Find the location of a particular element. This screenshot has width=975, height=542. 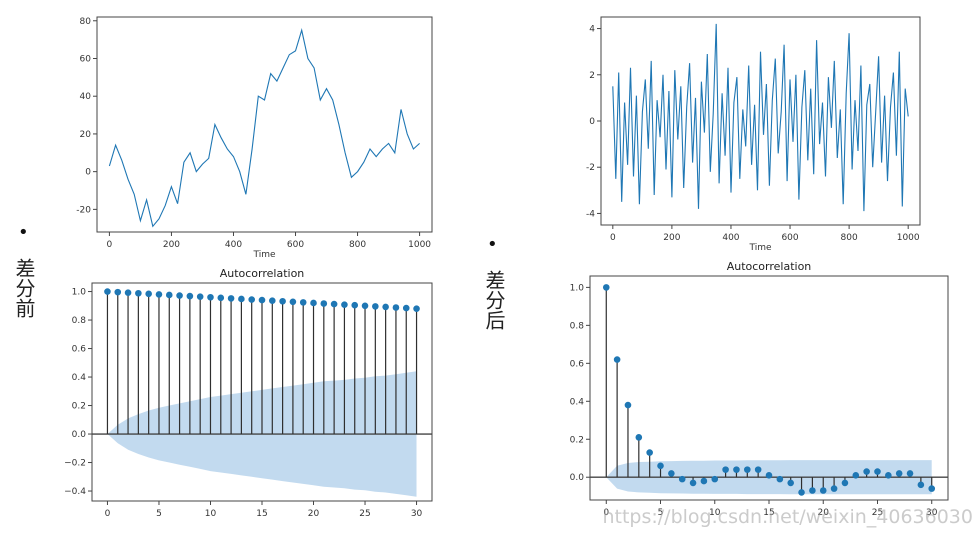

acf_before-xtick-label: 15 is located at coordinates (261, 514).